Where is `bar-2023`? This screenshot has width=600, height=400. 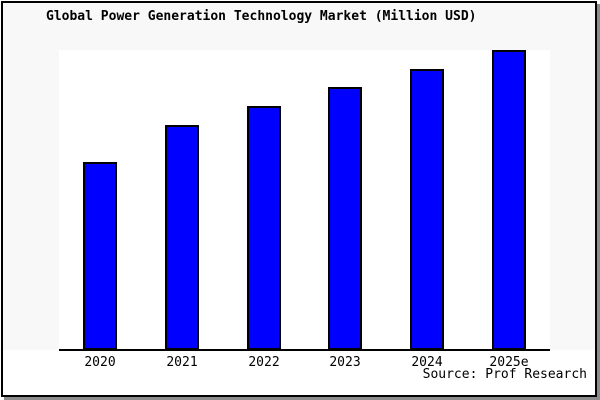 bar-2023 is located at coordinates (345, 218).